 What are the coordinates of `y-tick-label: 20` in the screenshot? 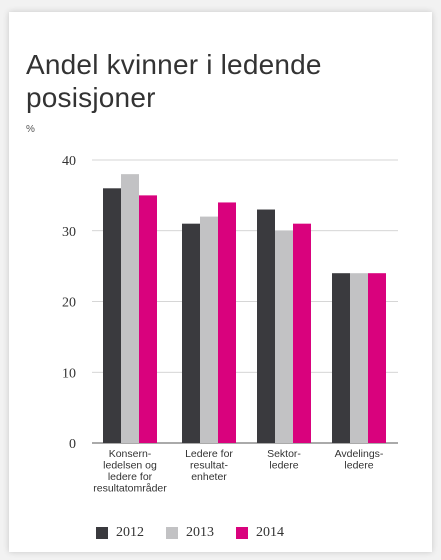 It's located at (69, 303).